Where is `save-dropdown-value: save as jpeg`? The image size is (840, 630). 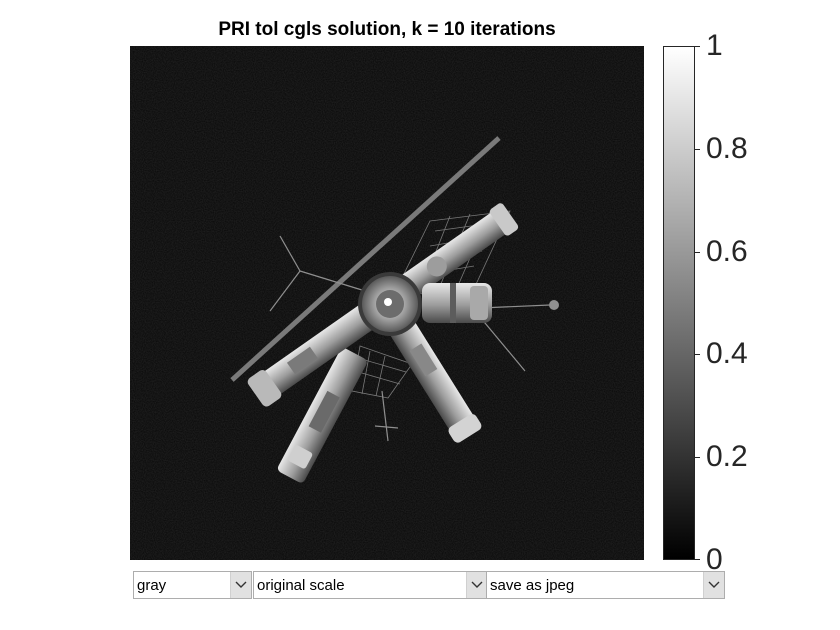 save-dropdown-value: save as jpeg is located at coordinates (532, 585).